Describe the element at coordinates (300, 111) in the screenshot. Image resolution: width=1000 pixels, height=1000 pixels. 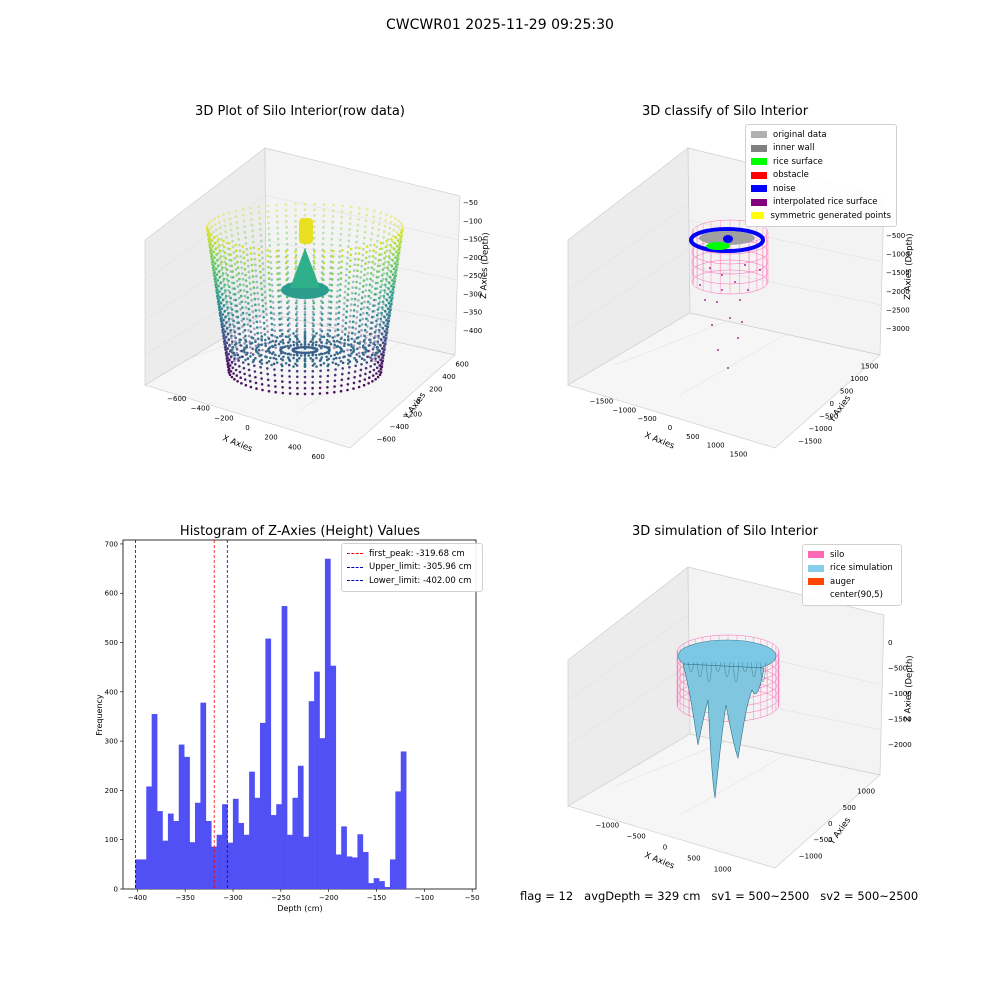
I see `panel1-title: 3D Plot of Silo Interior(row data)` at that location.